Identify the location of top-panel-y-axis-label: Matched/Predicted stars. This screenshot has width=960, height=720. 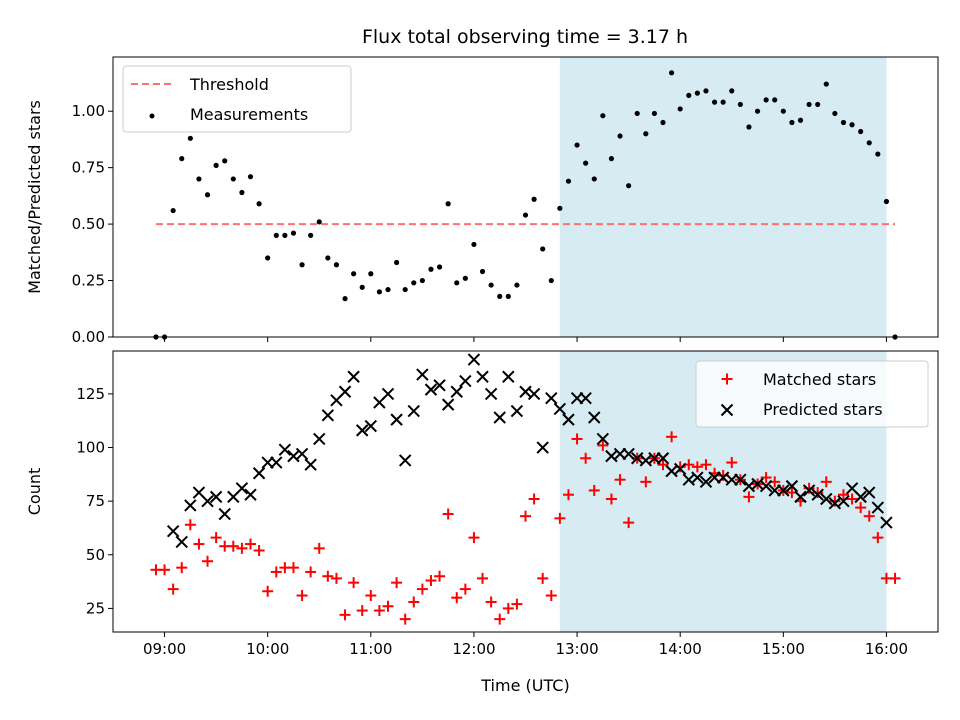
(34, 197).